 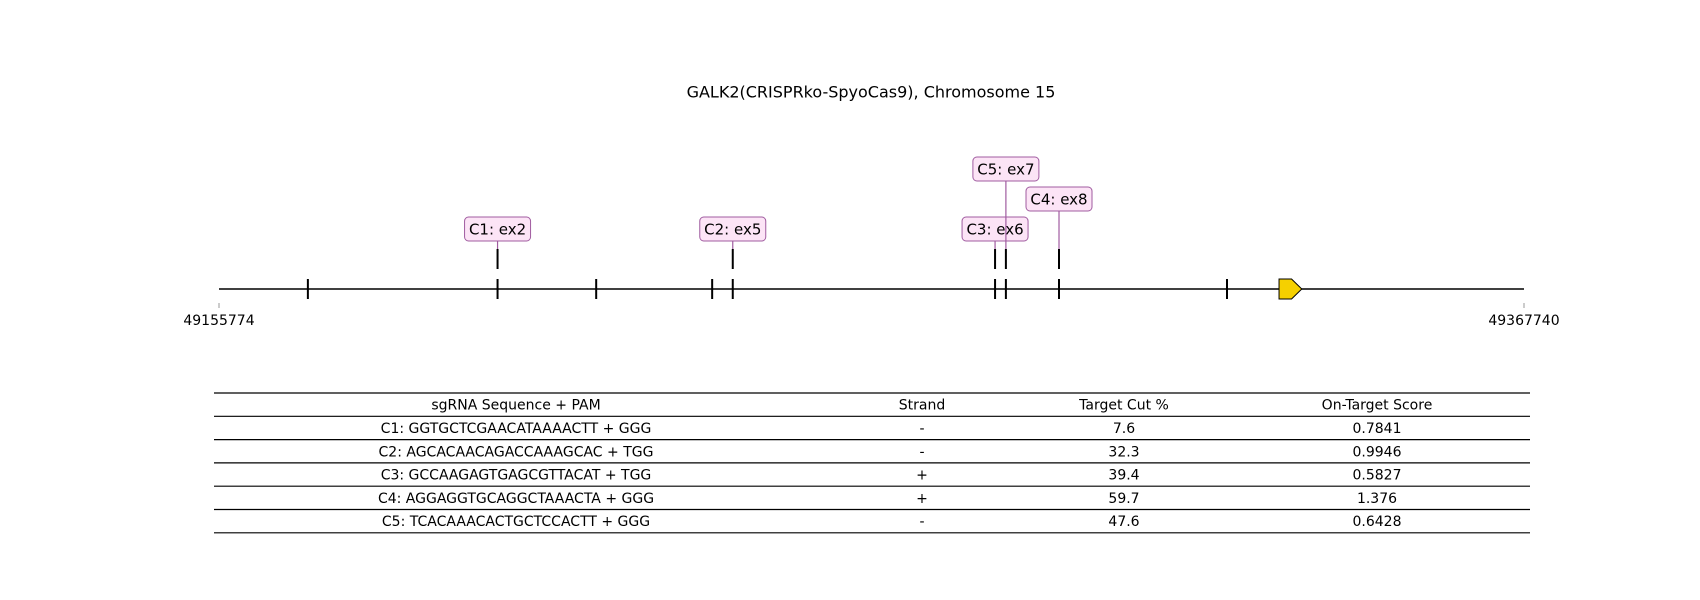 What do you see at coordinates (516, 452) in the screenshot?
I see `table-cell: C2: AGCACAACAGACCAAAGCAC + TGG` at bounding box center [516, 452].